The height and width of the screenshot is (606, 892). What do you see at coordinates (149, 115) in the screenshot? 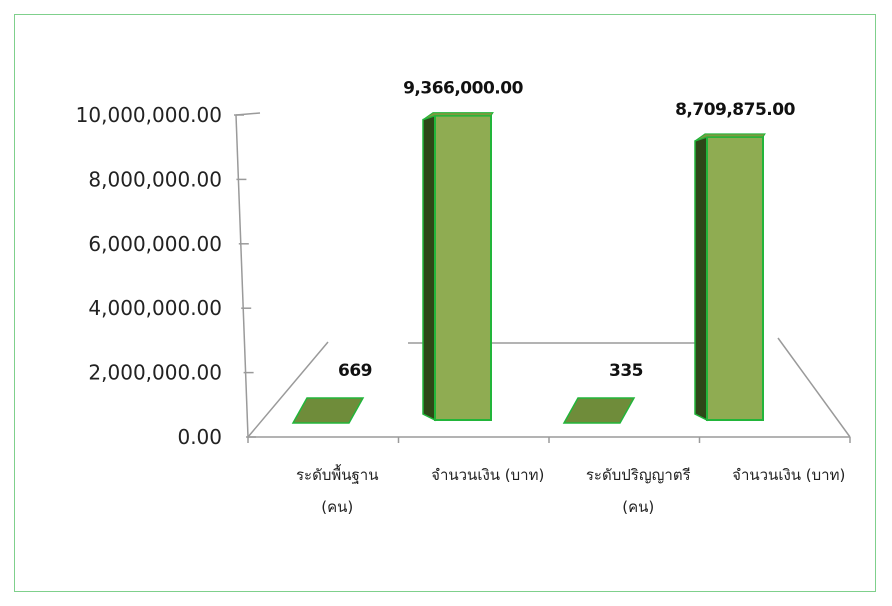
I see `y-tick-label: 10,000,000.00` at bounding box center [149, 115].